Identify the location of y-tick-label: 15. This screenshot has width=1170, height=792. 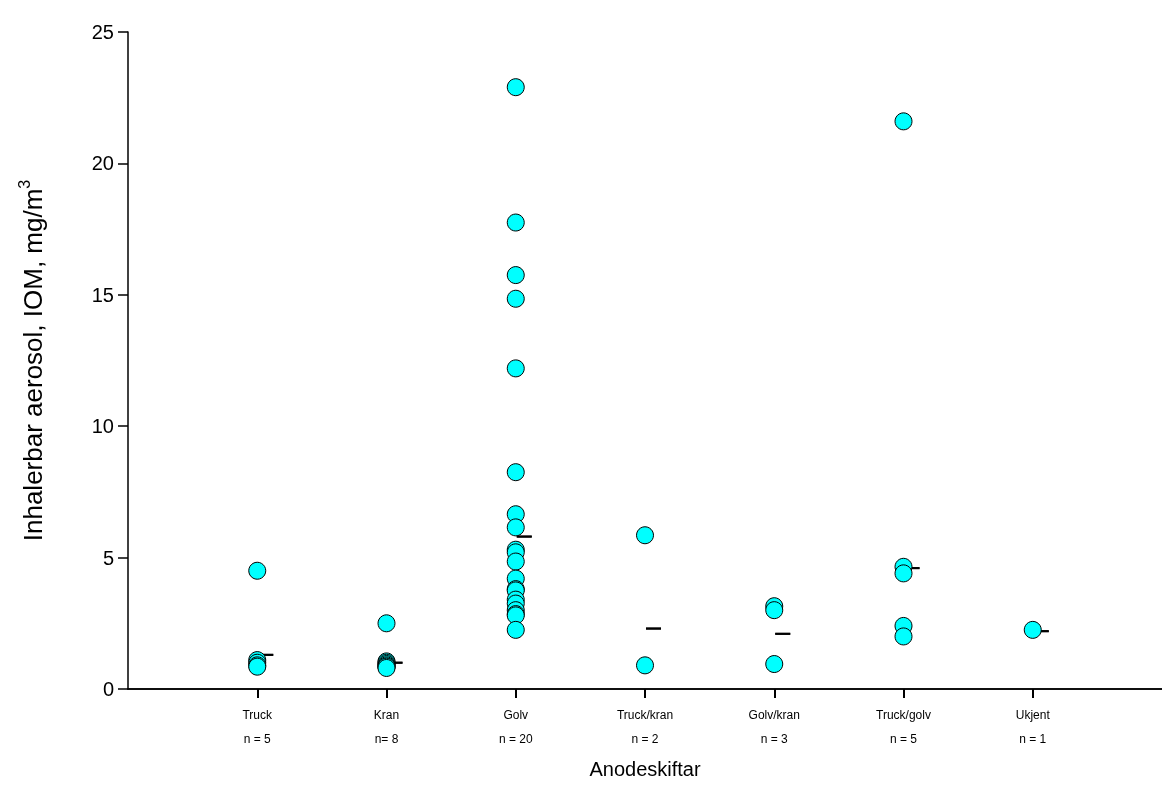
(102, 294).